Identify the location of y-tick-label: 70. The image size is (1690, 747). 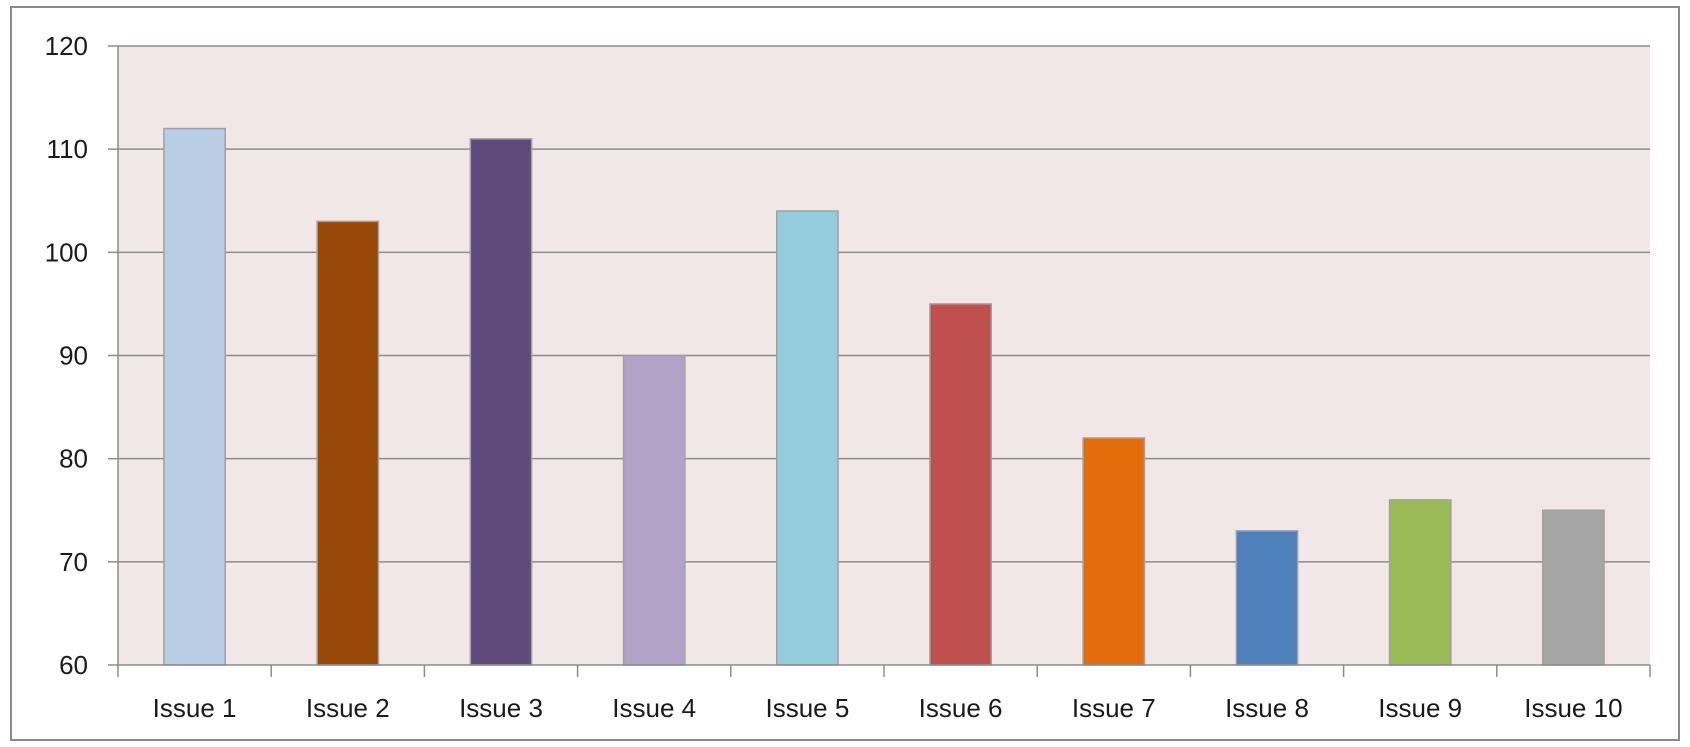
(73, 562).